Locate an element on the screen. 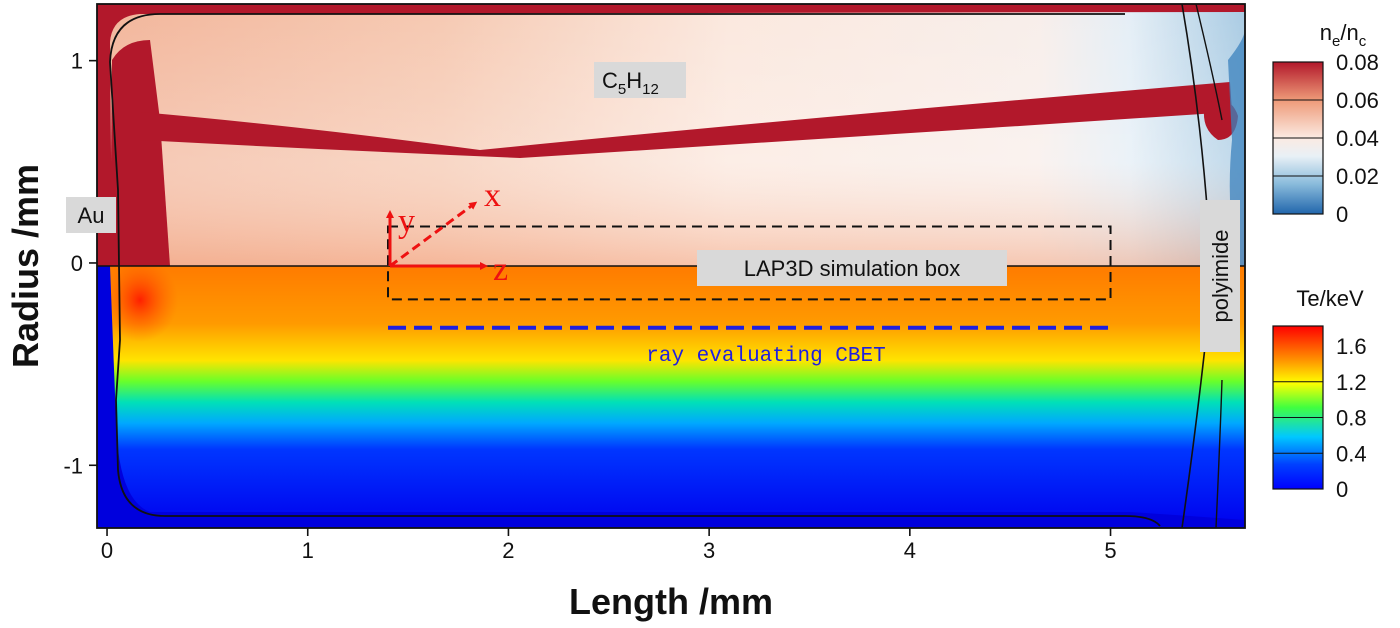 Image resolution: width=1400 pixels, height=628 pixels. x-tick-label: 5 is located at coordinates (1110, 550).